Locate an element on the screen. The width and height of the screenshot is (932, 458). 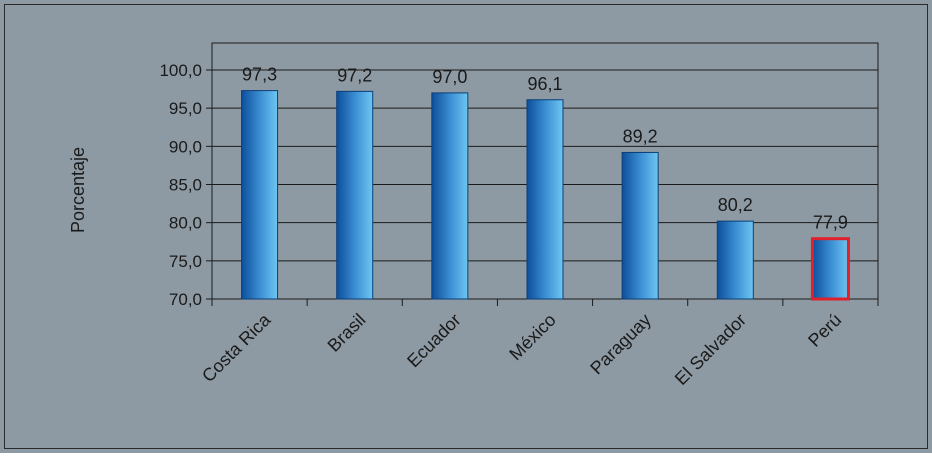
y-tick-label: 70,0 is located at coordinates (185, 299).